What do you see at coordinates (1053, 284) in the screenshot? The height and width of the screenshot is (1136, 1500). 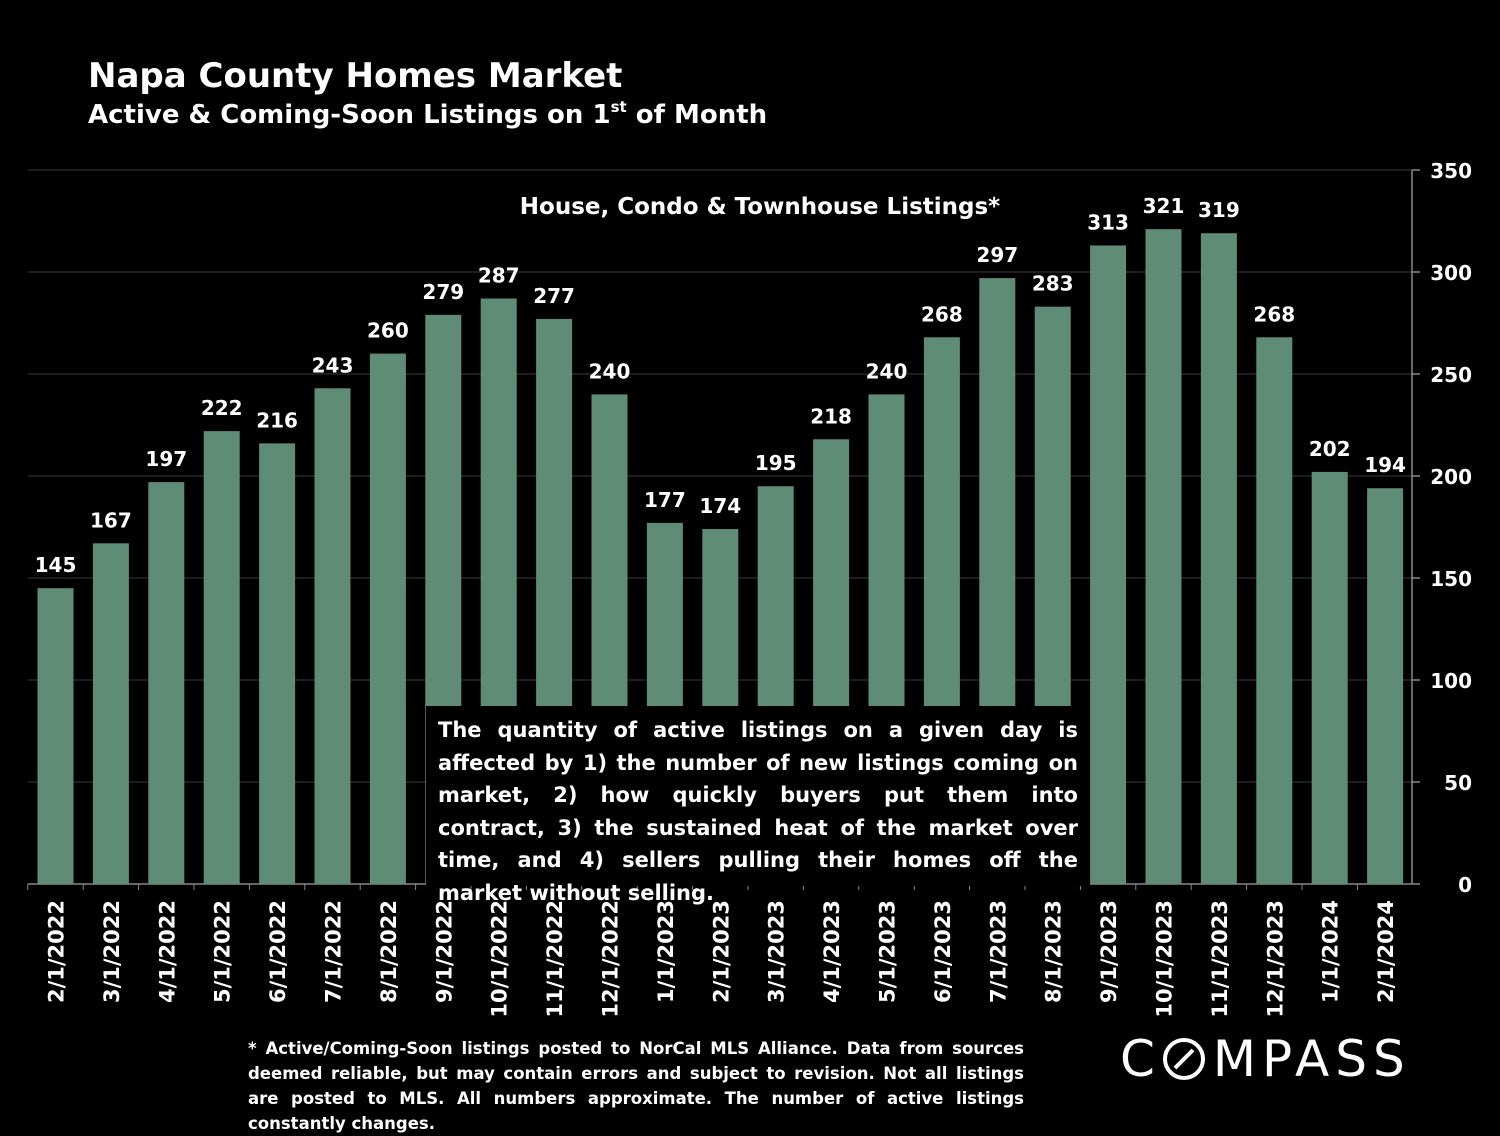 I see `bar-value-label: 283` at bounding box center [1053, 284].